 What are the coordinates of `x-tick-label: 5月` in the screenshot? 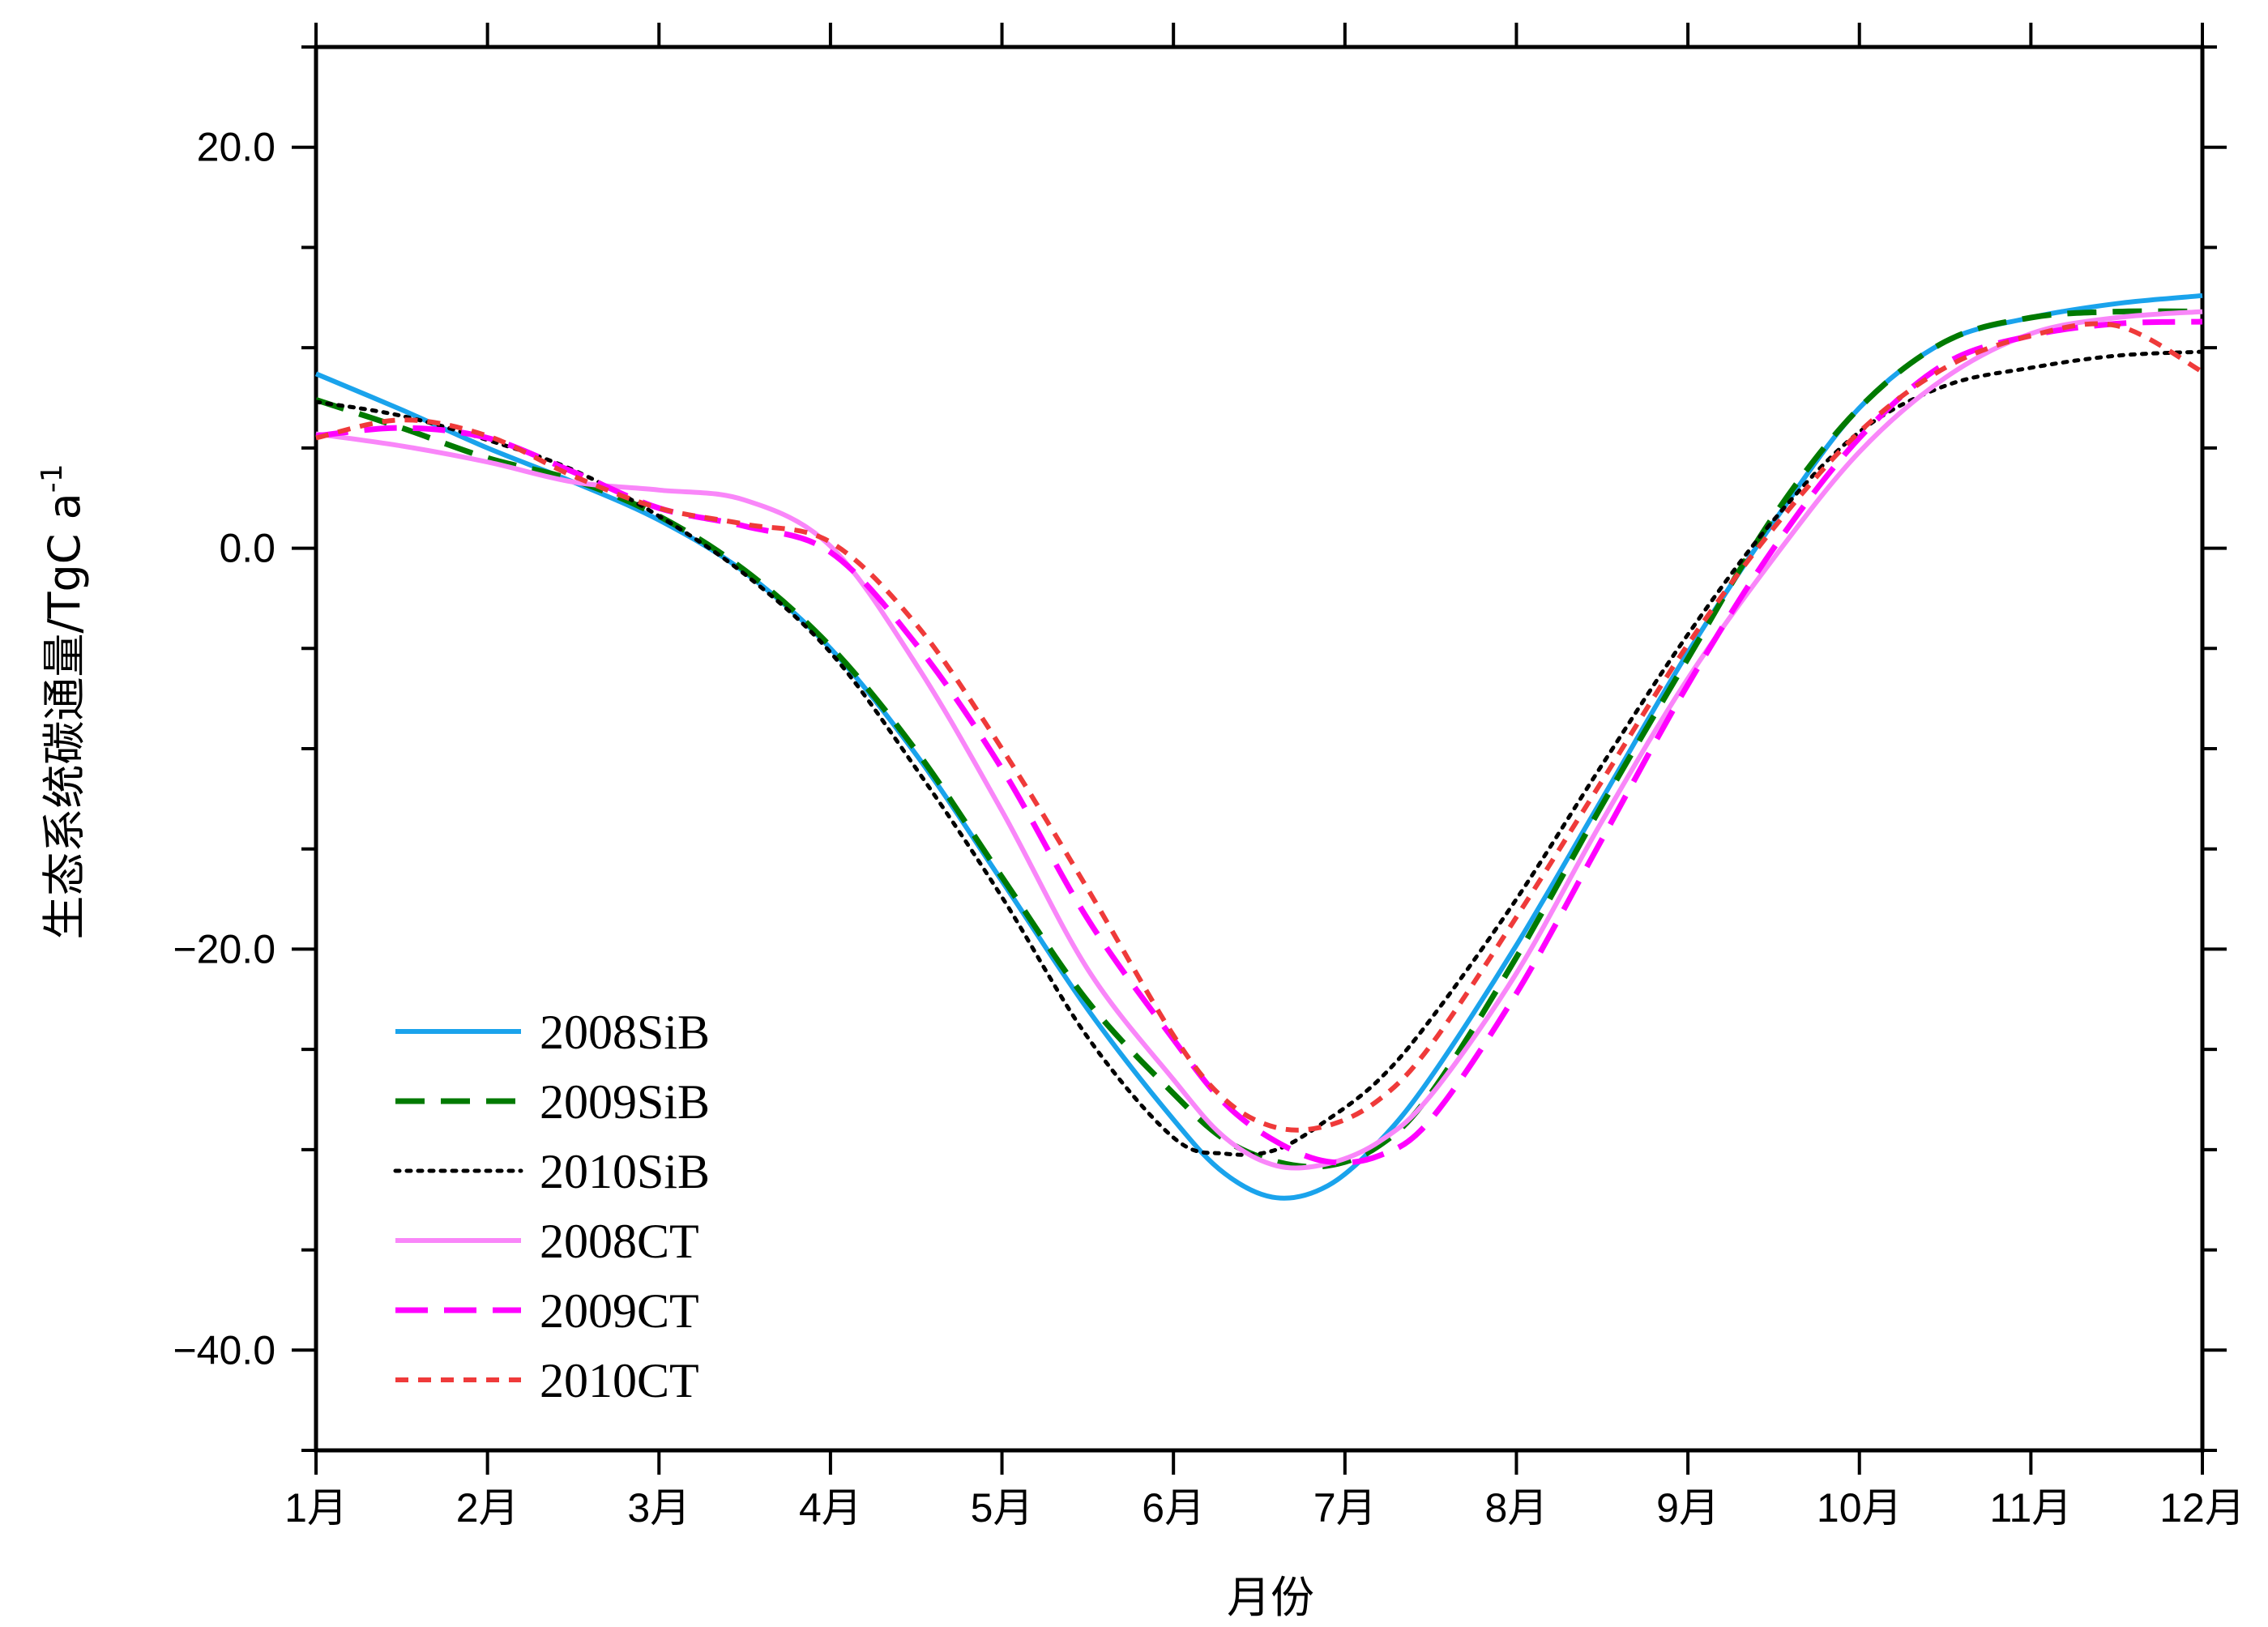 It's located at (1003, 1508).